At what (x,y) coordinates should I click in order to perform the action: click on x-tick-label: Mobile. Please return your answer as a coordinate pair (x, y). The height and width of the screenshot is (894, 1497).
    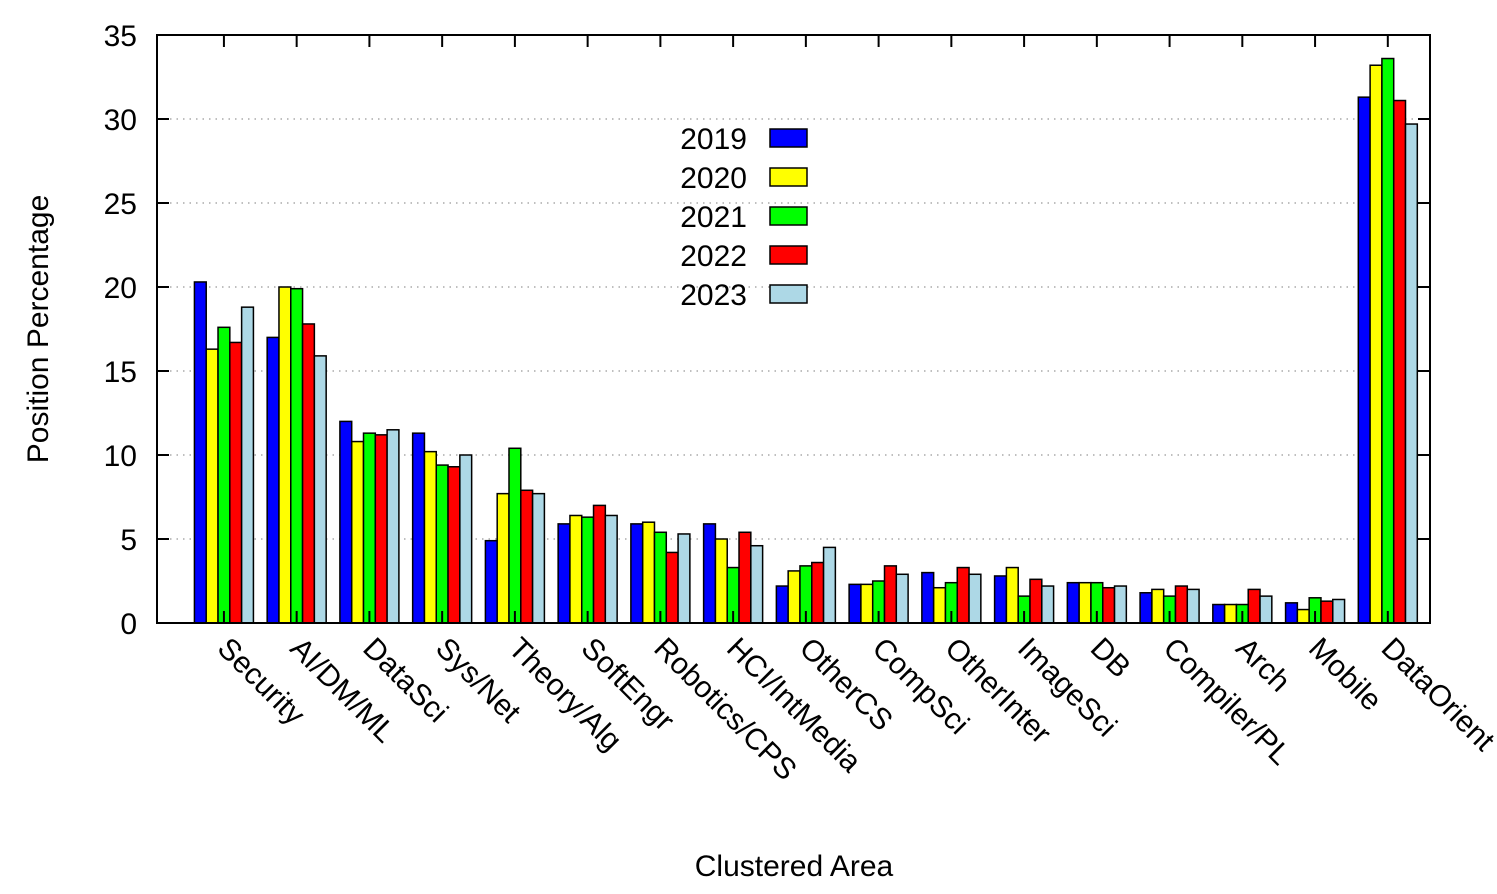
    Looking at the image, I should click on (1345, 675).